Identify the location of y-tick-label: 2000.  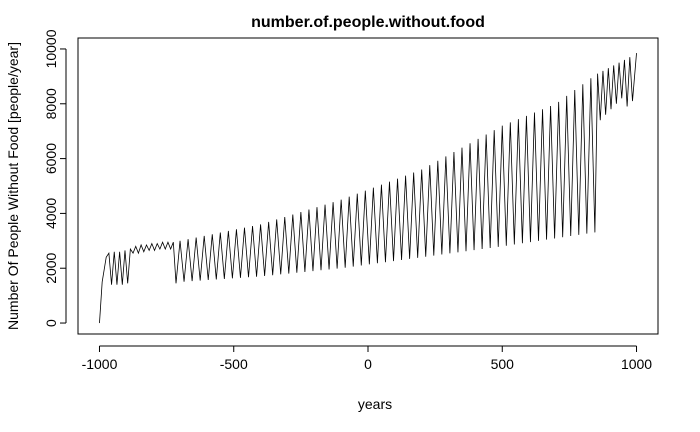
(51, 267).